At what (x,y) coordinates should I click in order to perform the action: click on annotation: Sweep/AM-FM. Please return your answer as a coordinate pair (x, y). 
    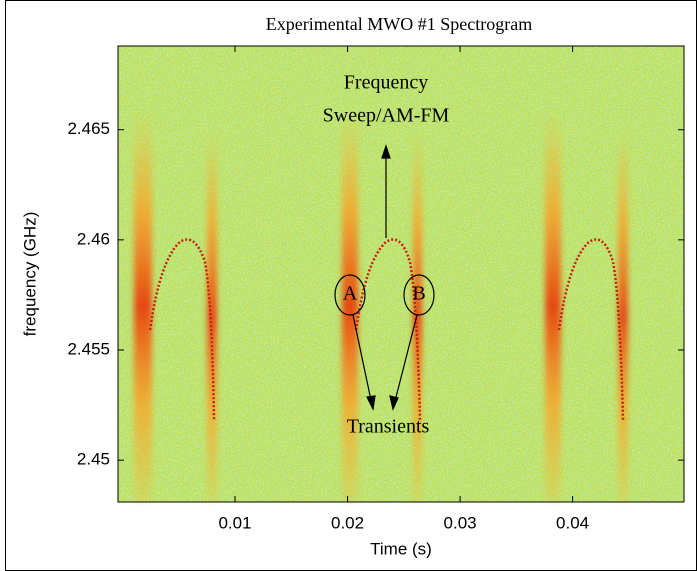
    Looking at the image, I should click on (386, 116).